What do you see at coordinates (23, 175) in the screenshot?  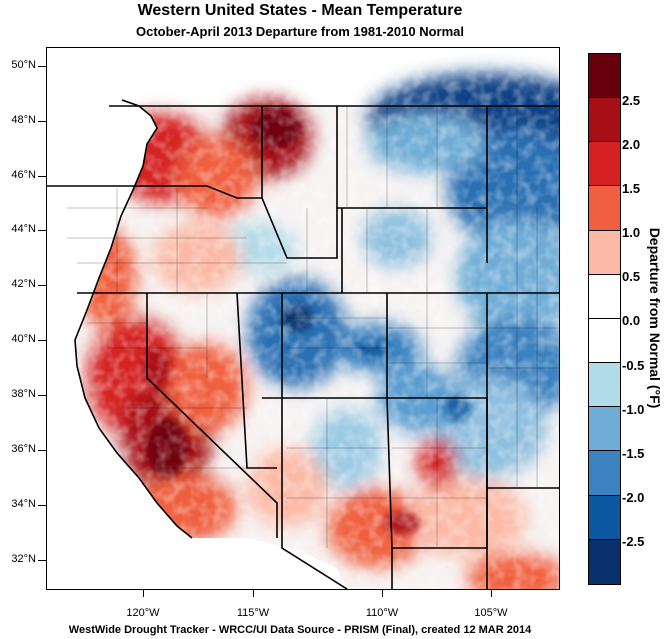 I see `lat-label: 46°N` at bounding box center [23, 175].